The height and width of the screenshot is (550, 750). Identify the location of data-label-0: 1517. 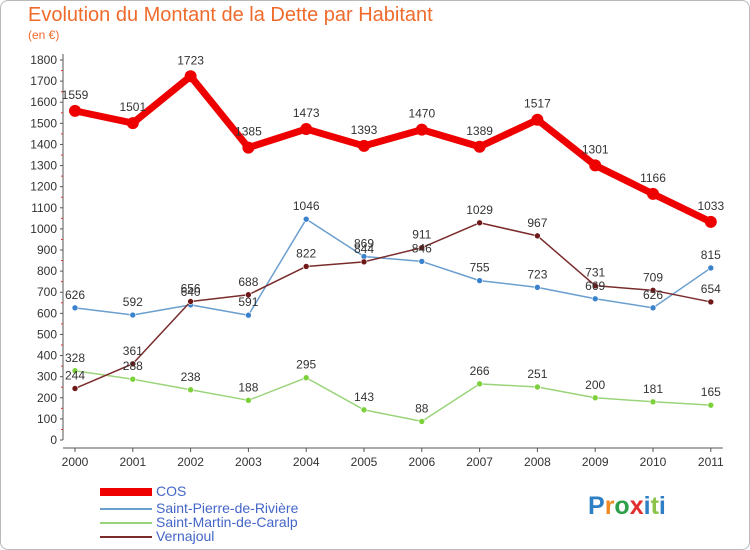
(537, 104).